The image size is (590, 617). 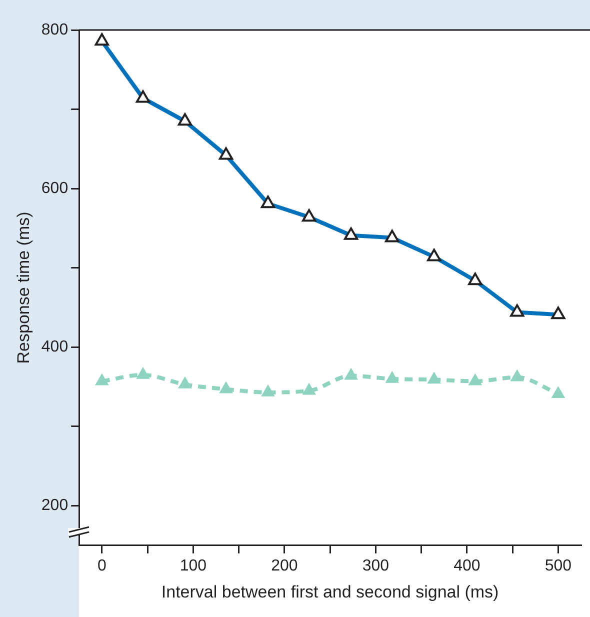 What do you see at coordinates (101, 565) in the screenshot?
I see `x-tick-label: 0` at bounding box center [101, 565].